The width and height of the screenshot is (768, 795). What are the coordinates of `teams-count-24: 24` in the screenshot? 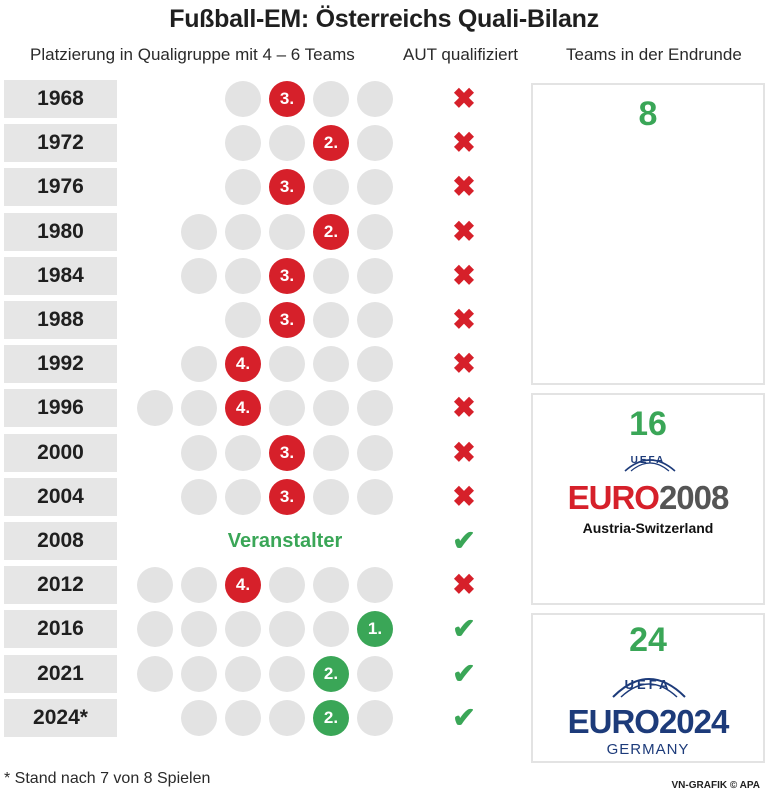 It's located at (648, 640).